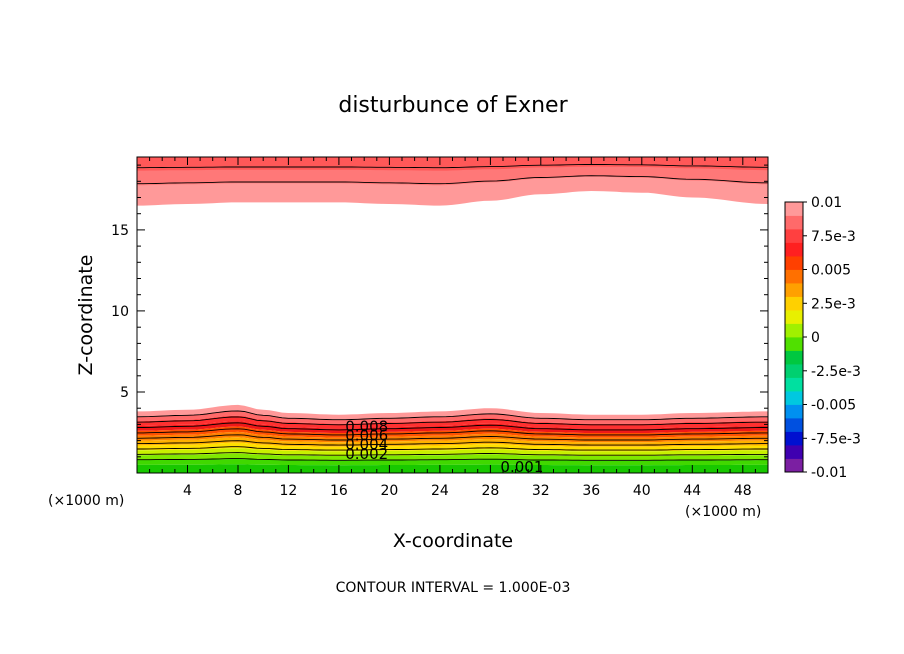 The height and width of the screenshot is (654, 904). Describe the element at coordinates (826, 203) in the screenshot. I see `colorbar-label: 0.01` at that location.